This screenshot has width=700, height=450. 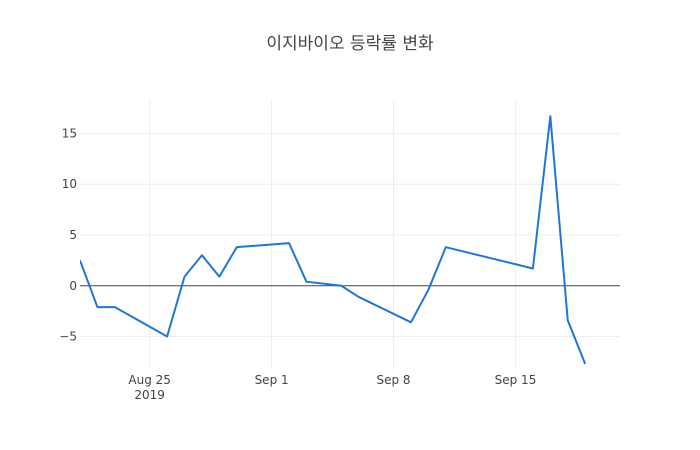 What do you see at coordinates (350, 44) in the screenshot?
I see `chart-title: 이지바이오 등락률 변화` at bounding box center [350, 44].